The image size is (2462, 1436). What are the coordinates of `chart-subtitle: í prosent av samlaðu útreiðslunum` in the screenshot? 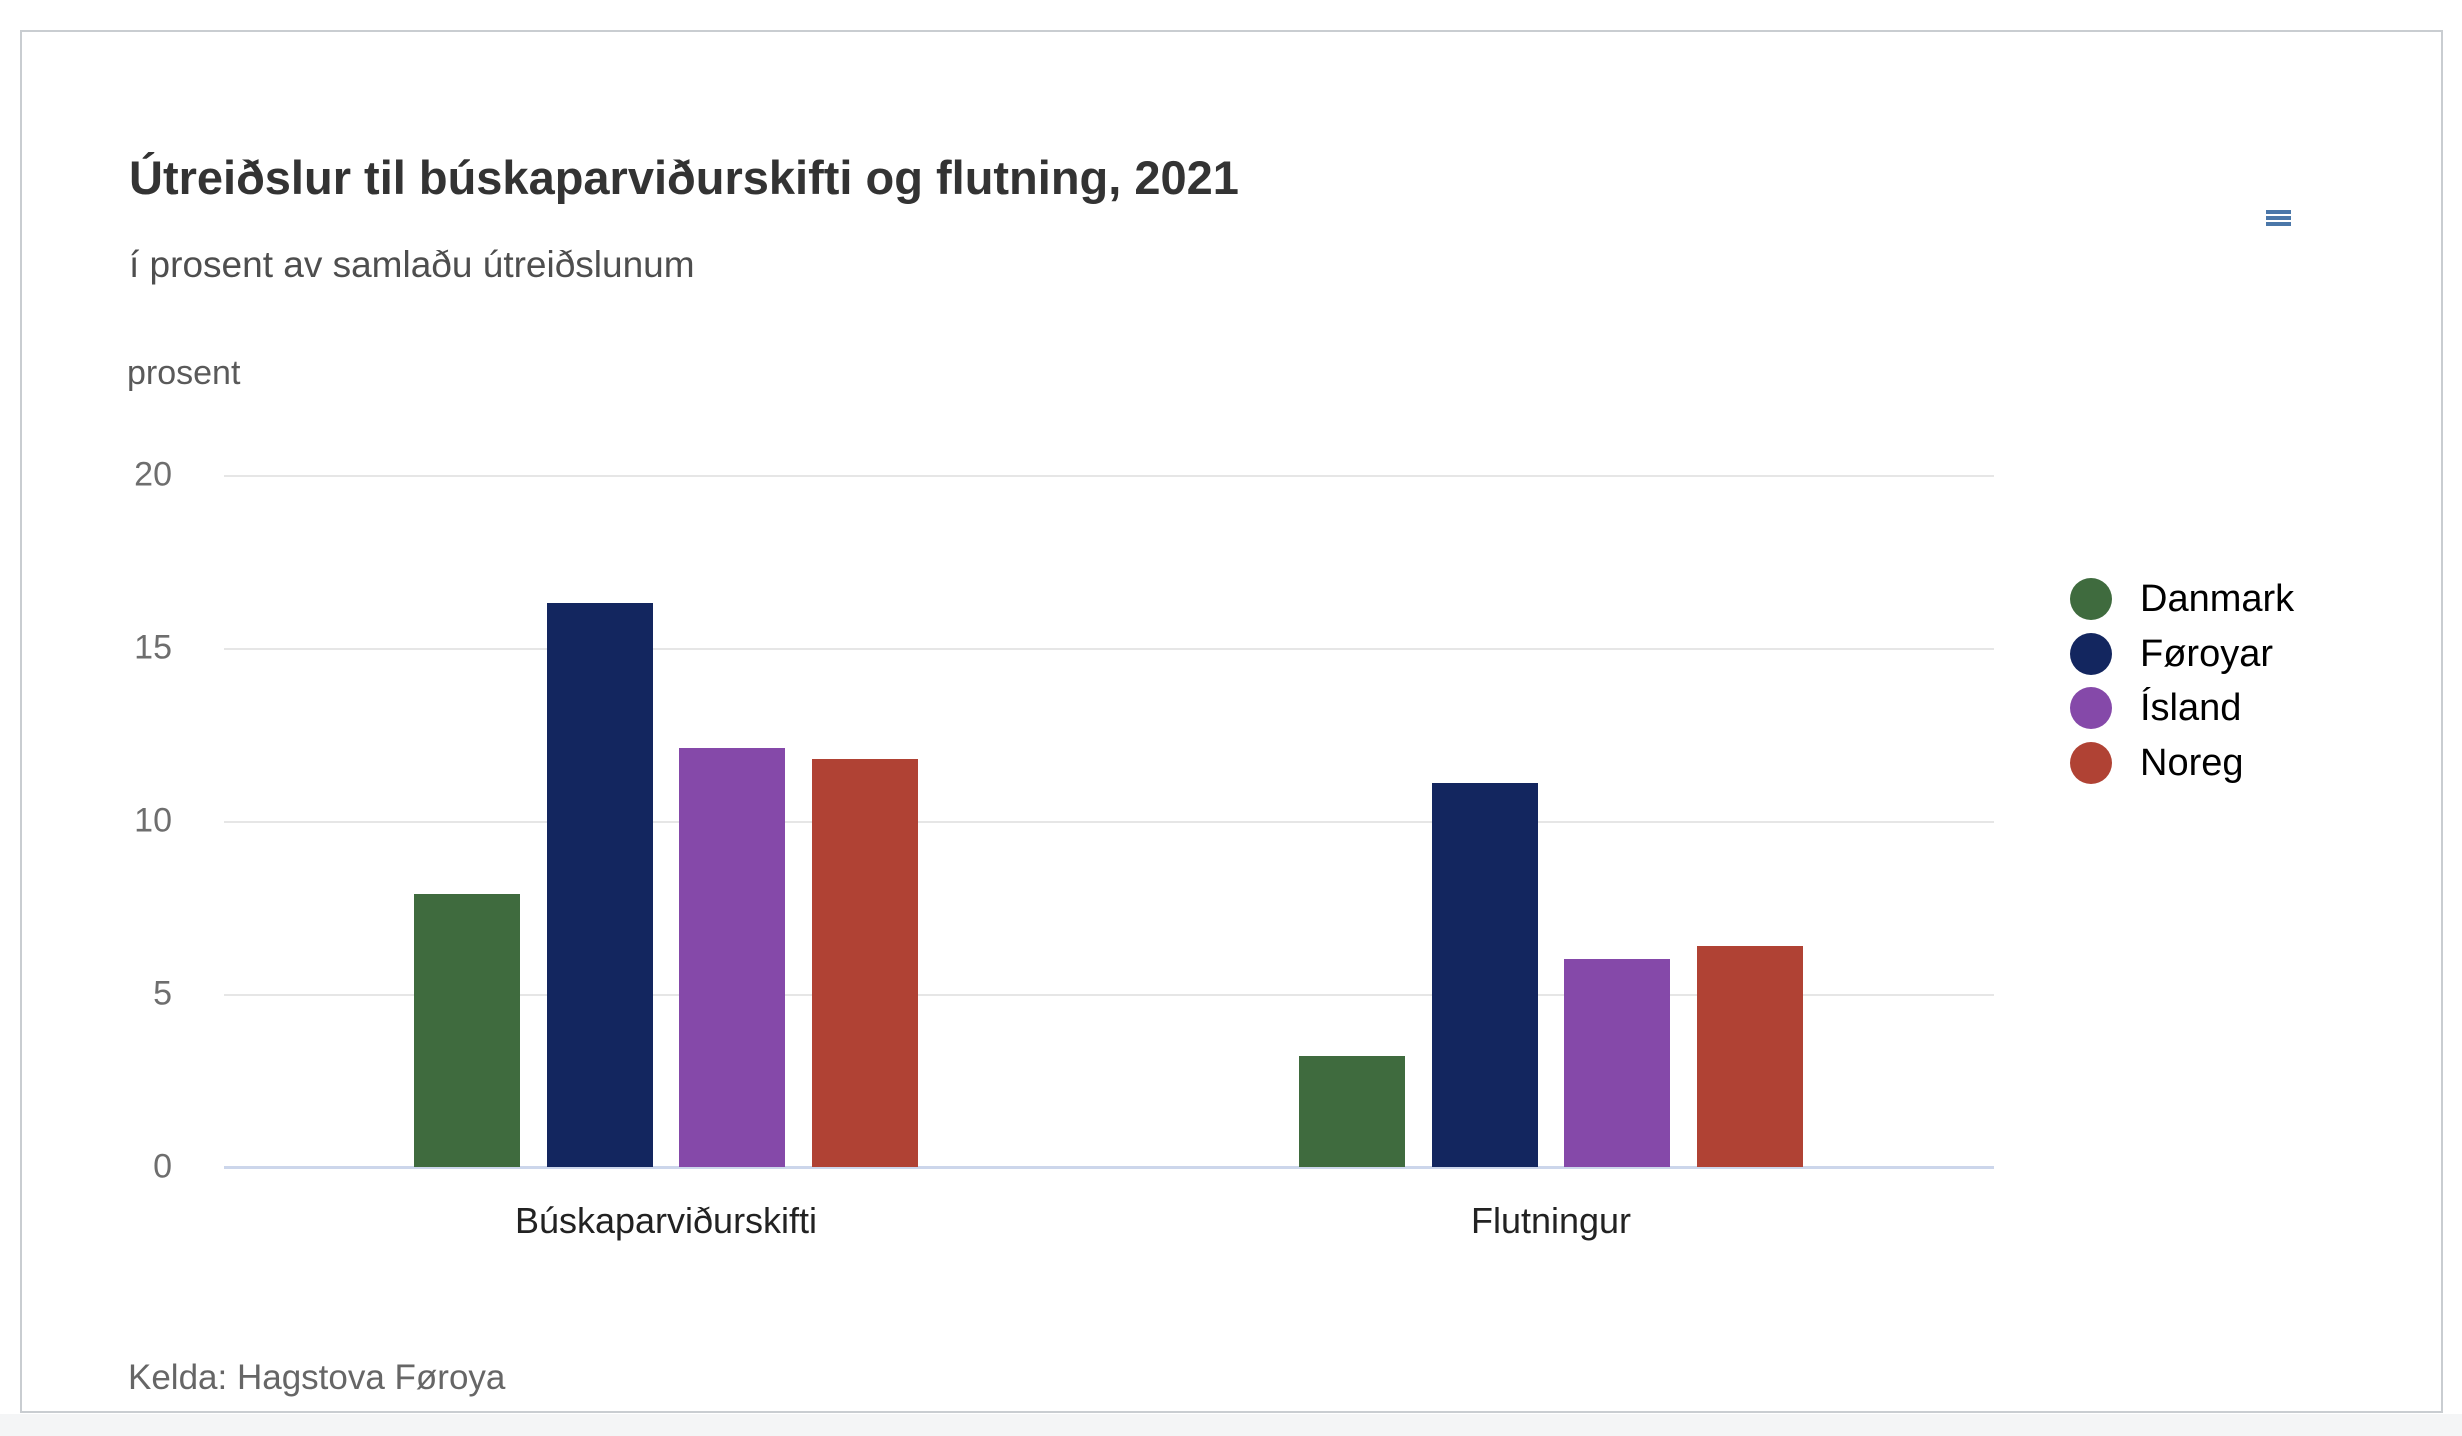 It's located at (412, 264).